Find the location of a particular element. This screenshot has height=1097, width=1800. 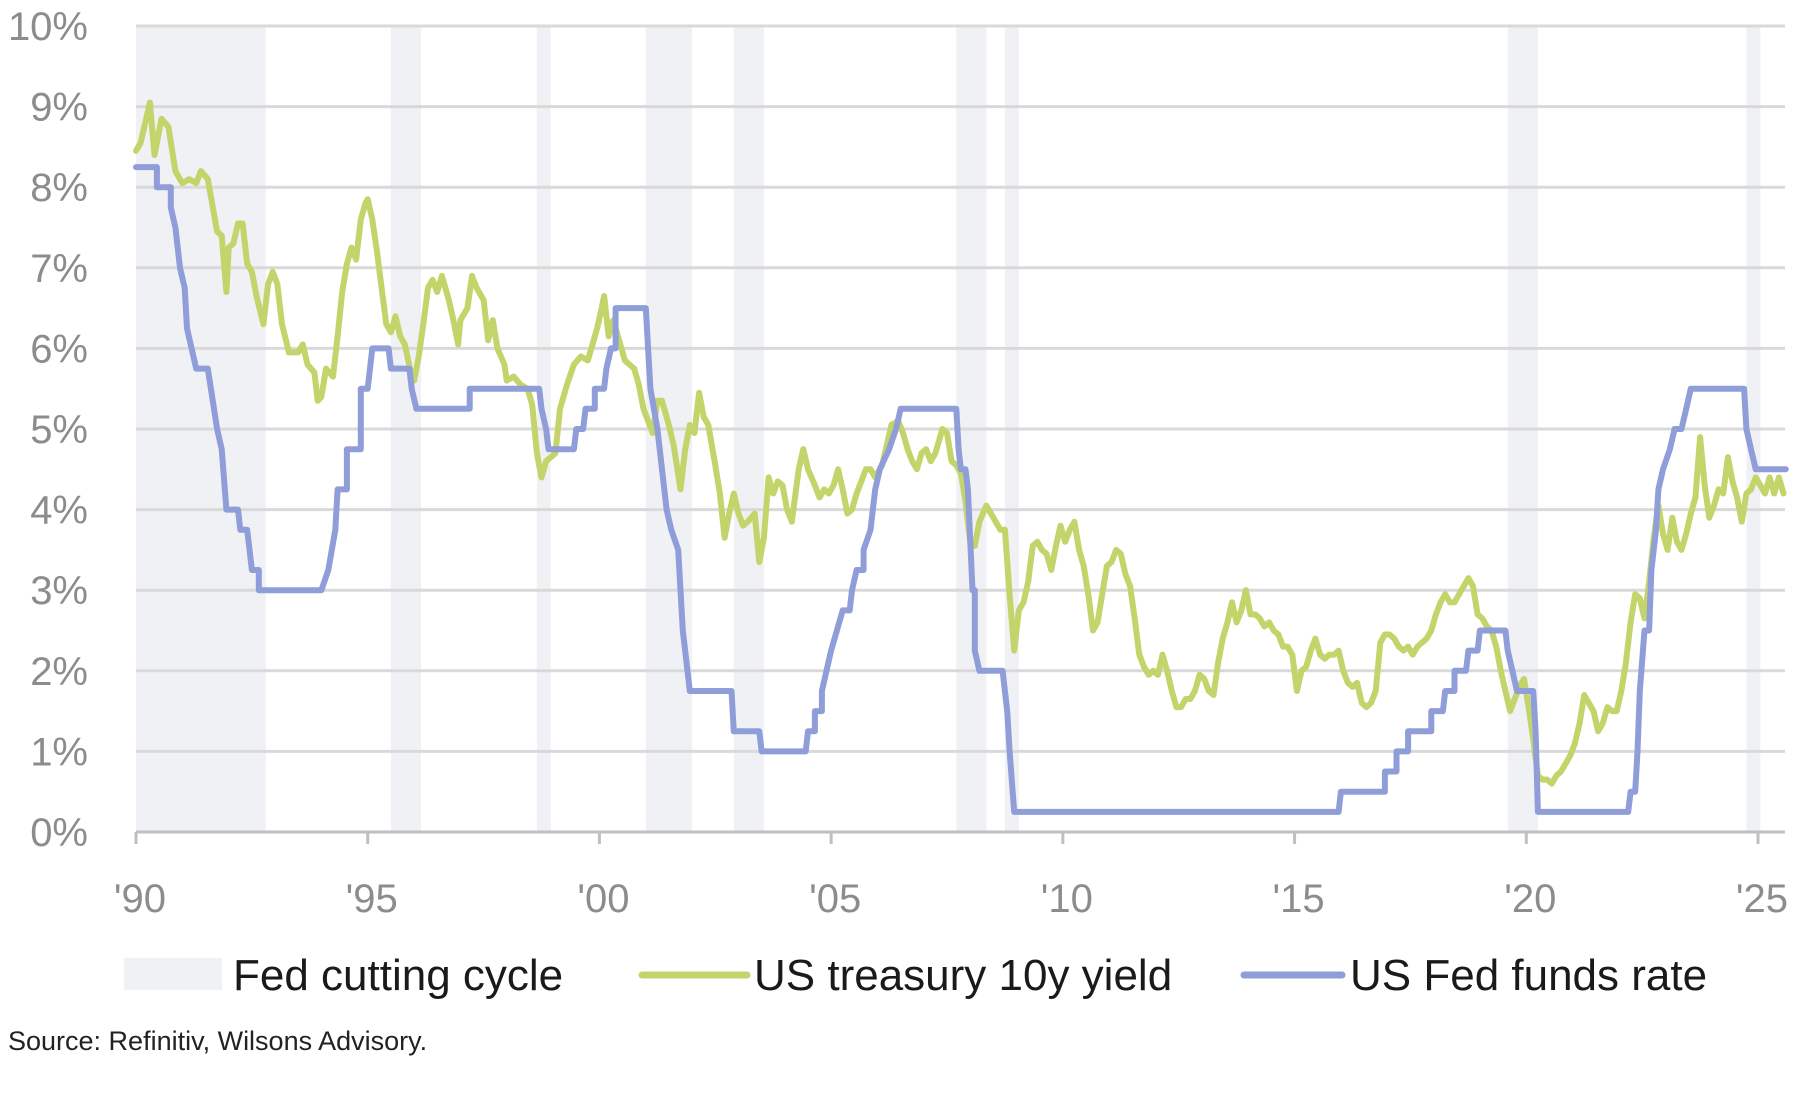

x-tick-label: '95 is located at coordinates (372, 899).